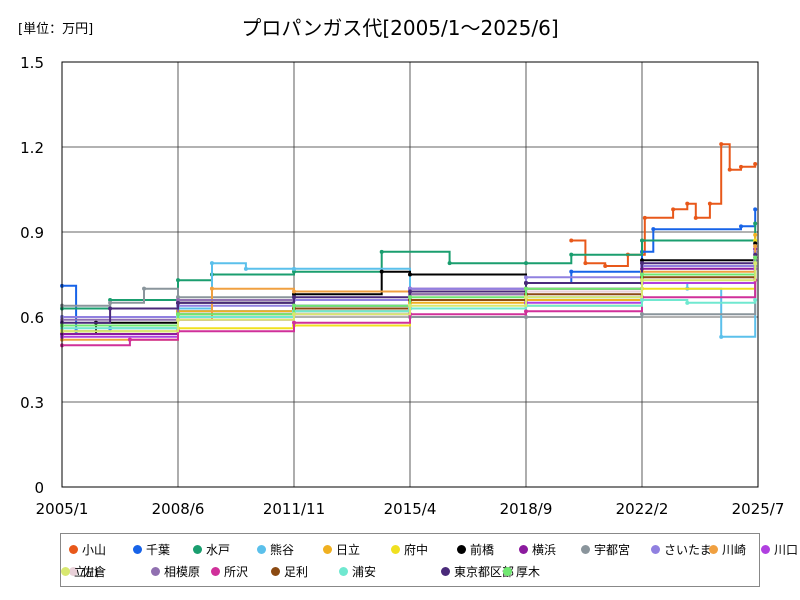 This screenshot has height=600, width=800. Describe the element at coordinates (528, 572) in the screenshot. I see `legend-label: 厚木` at that location.